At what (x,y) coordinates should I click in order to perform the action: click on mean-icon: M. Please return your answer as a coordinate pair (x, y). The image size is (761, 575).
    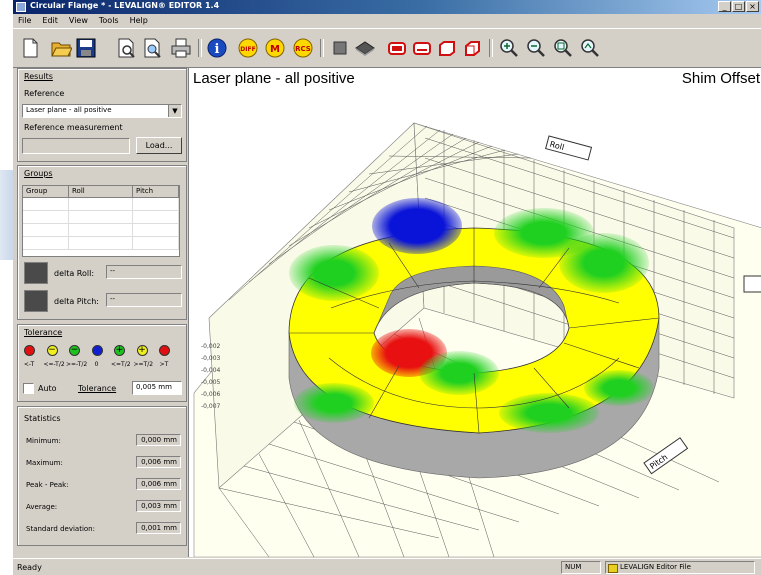
    Looking at the image, I should click on (275, 48).